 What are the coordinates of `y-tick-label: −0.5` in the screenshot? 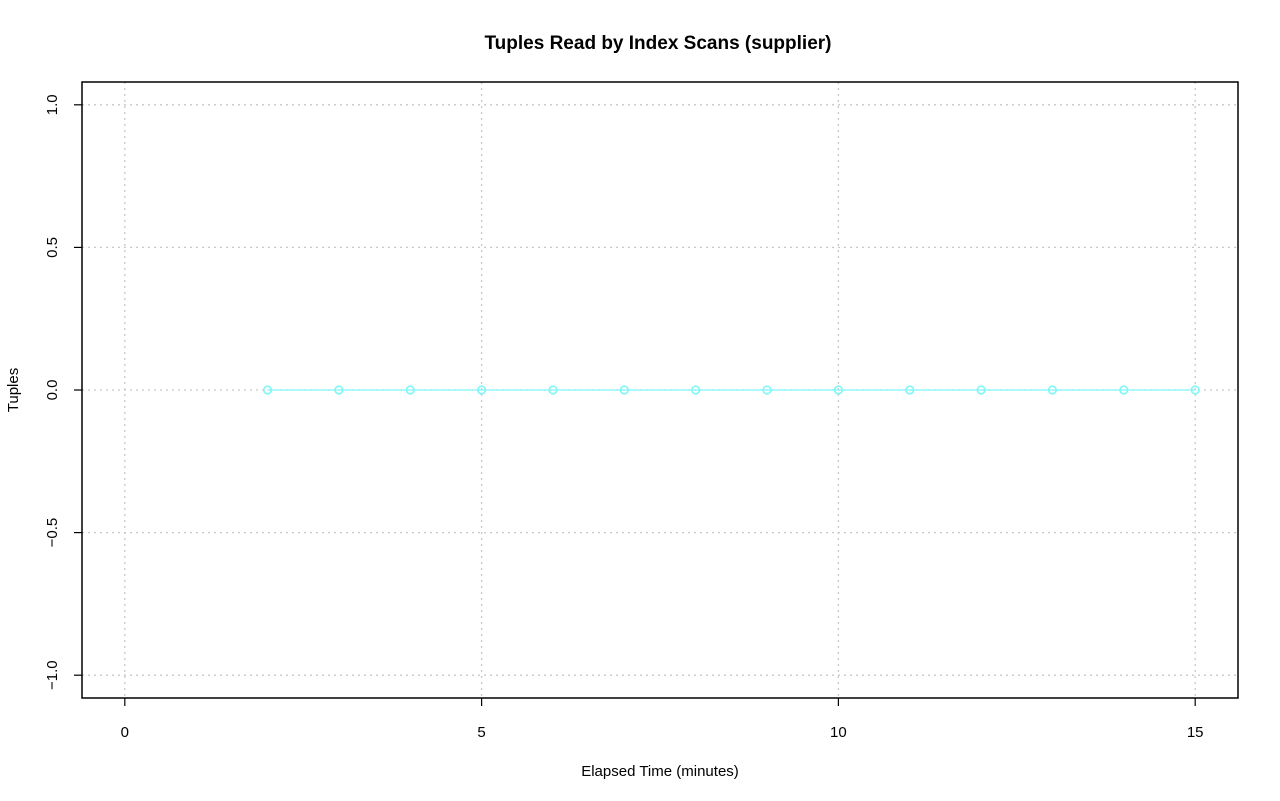 It's located at (52, 533).